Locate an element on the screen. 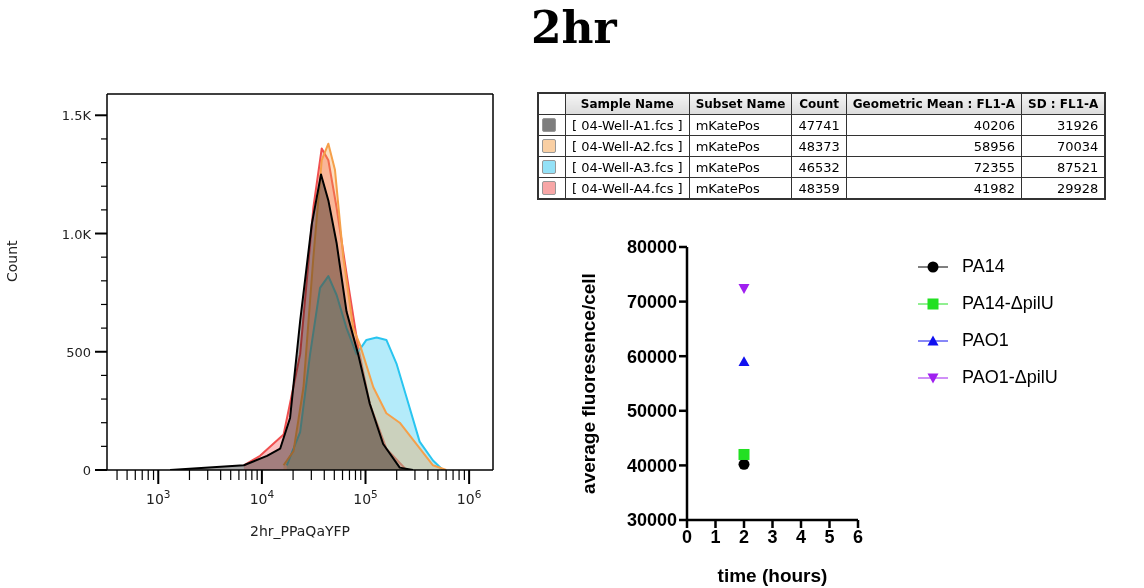 Image resolution: width=1144 pixels, height=588 pixels. y-tick-label: 0 is located at coordinates (86, 470).